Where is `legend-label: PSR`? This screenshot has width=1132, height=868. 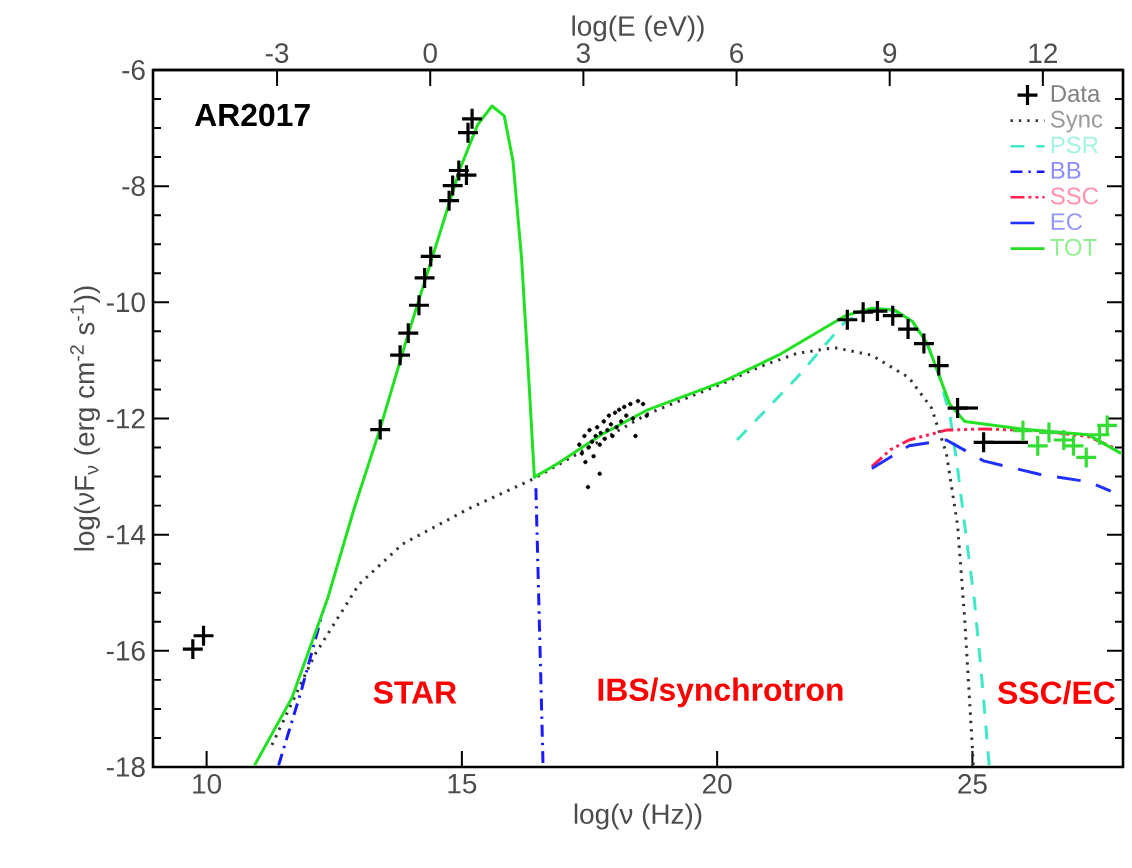 legend-label: PSR is located at coordinates (1074, 145).